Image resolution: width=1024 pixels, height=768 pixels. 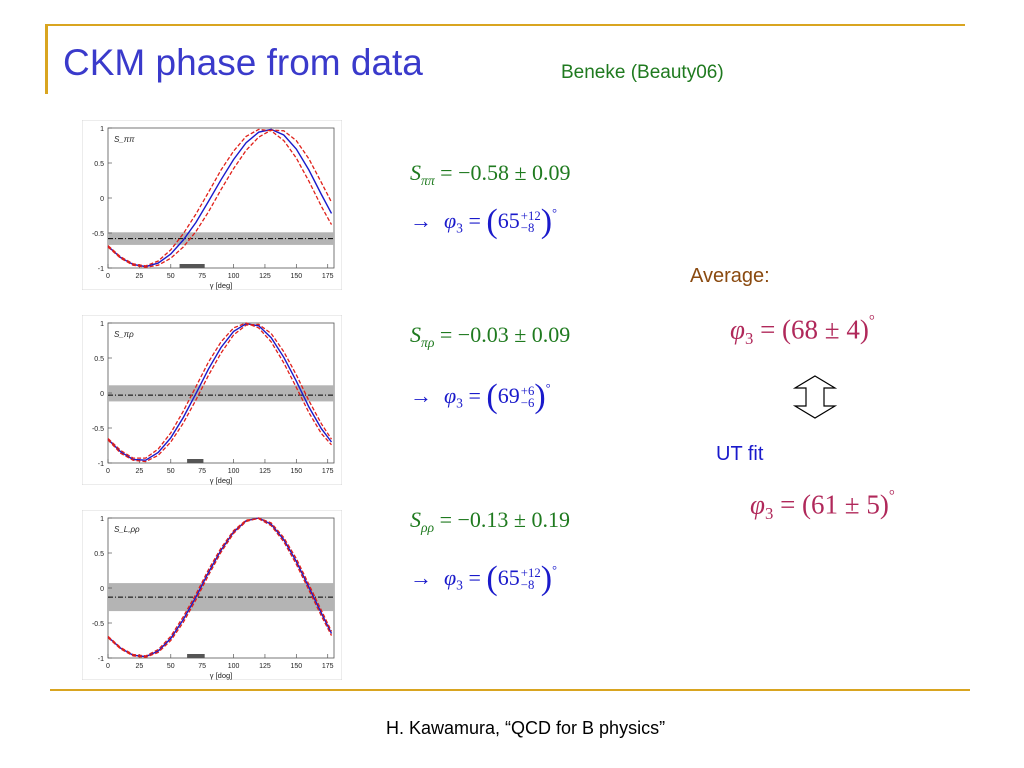 I want to click on panel-label: S_L,ρρ, so click(x=127, y=529).